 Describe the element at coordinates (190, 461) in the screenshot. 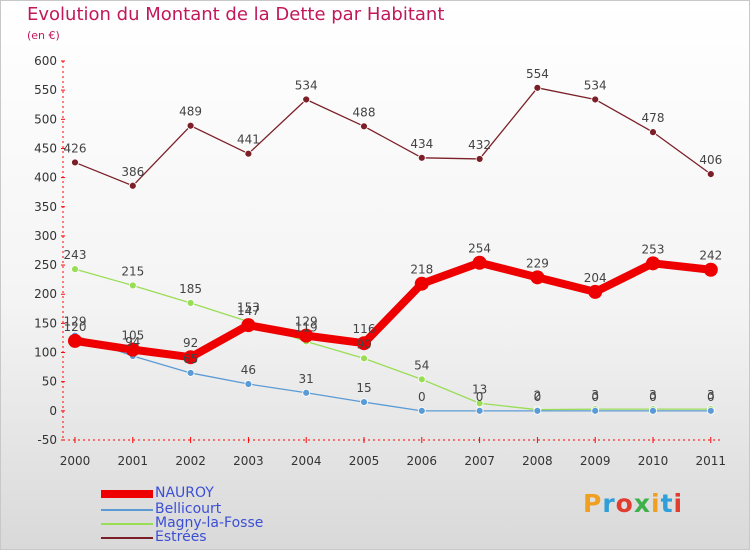

I see `x-tick-label: 2002` at that location.